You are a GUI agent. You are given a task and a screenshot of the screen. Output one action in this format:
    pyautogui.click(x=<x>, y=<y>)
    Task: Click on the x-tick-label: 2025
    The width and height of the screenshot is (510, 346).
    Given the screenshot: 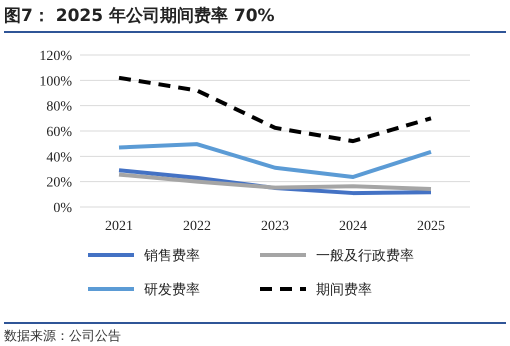 What is the action you would take?
    pyautogui.click(x=431, y=226)
    